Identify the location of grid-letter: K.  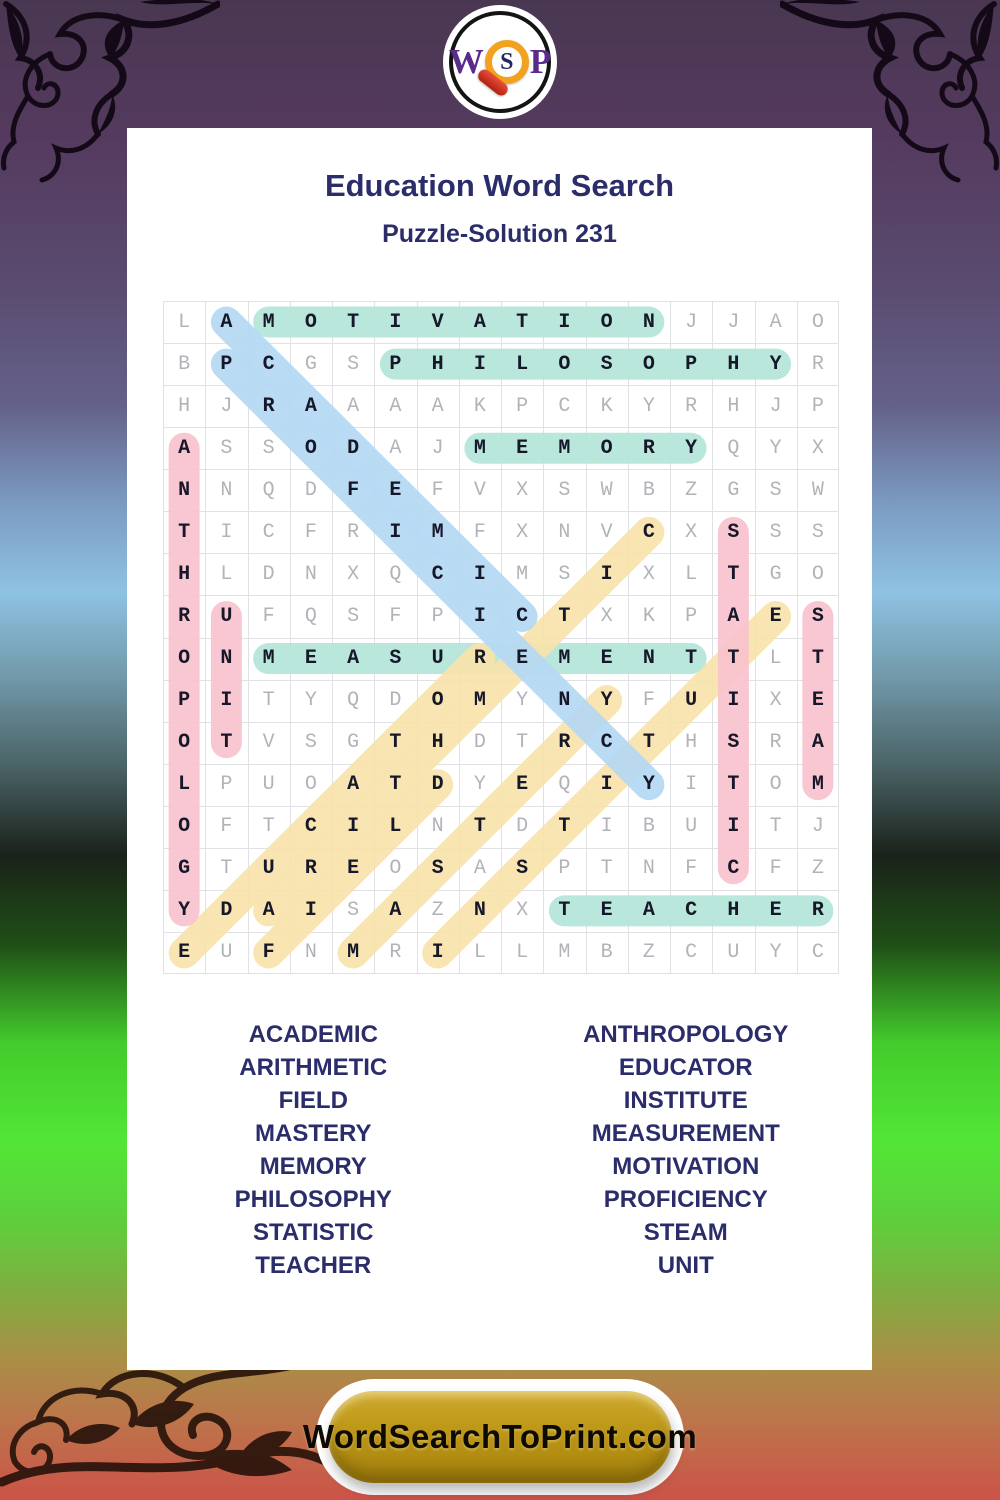
(479, 406).